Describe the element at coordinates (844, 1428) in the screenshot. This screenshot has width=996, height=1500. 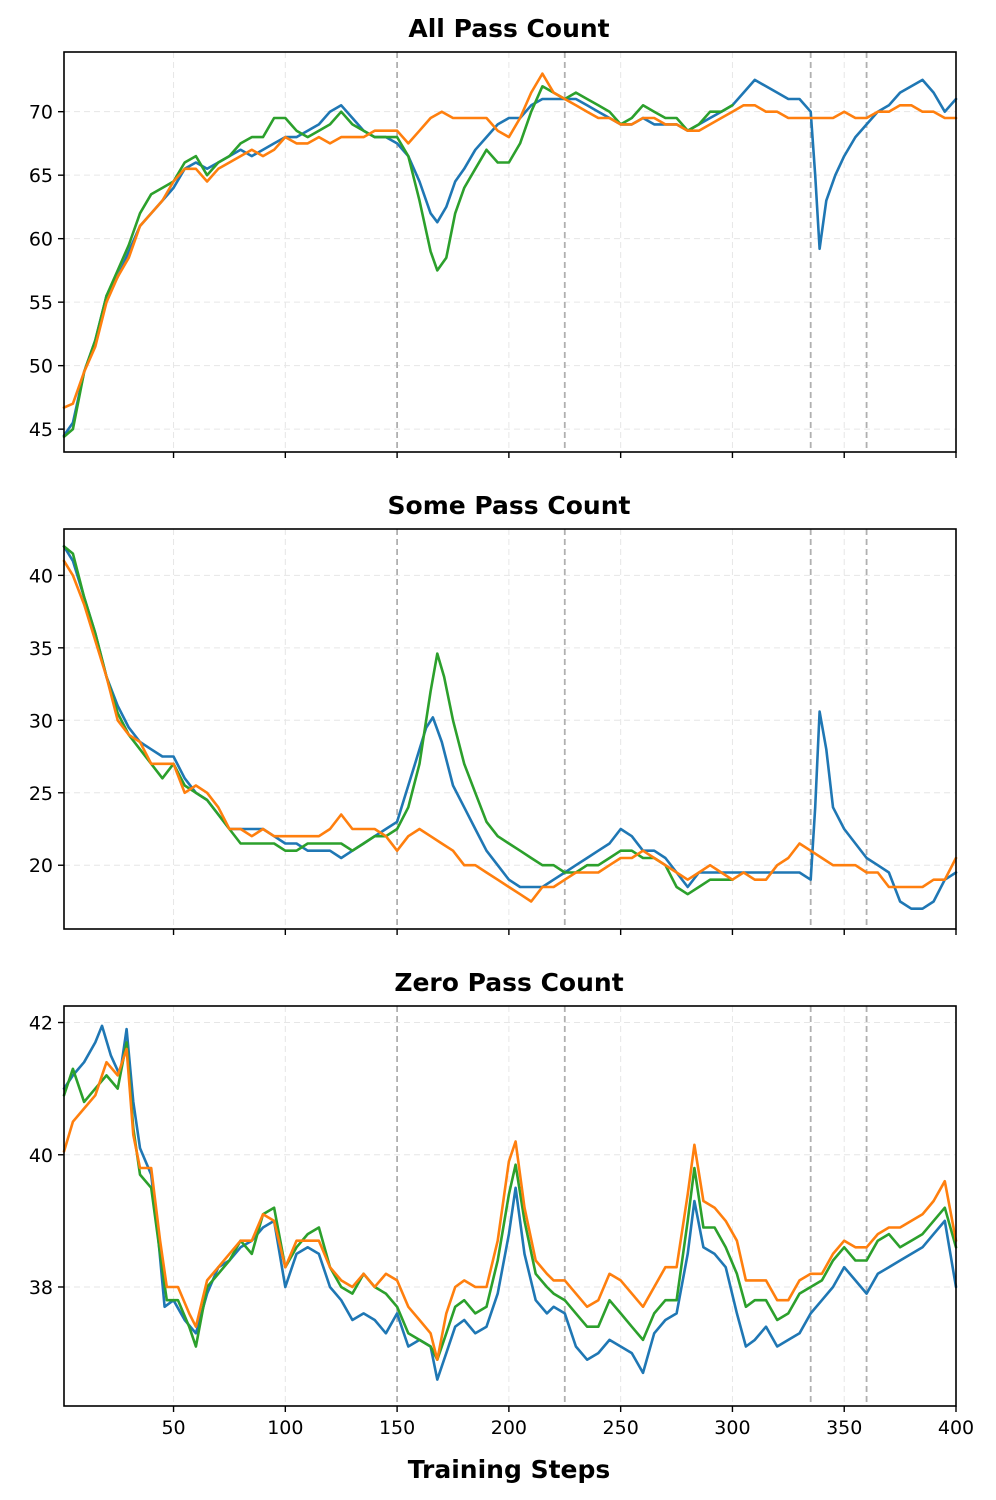
I see `x-tick-label: 350` at that location.